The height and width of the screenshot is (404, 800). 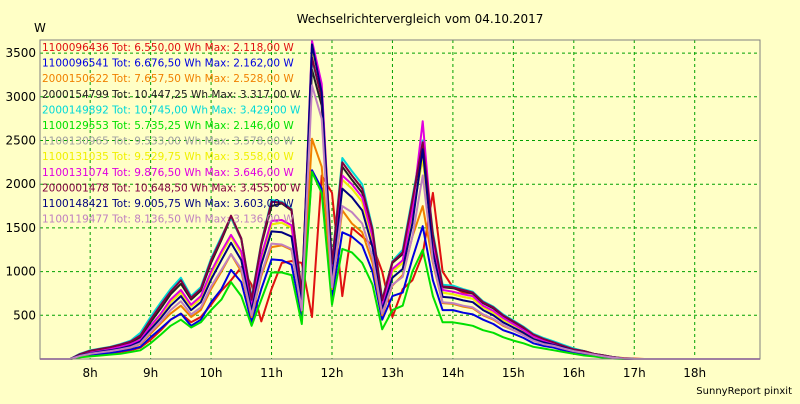 What do you see at coordinates (90, 373) in the screenshot?
I see `x-tick-label: 8h` at bounding box center [90, 373].